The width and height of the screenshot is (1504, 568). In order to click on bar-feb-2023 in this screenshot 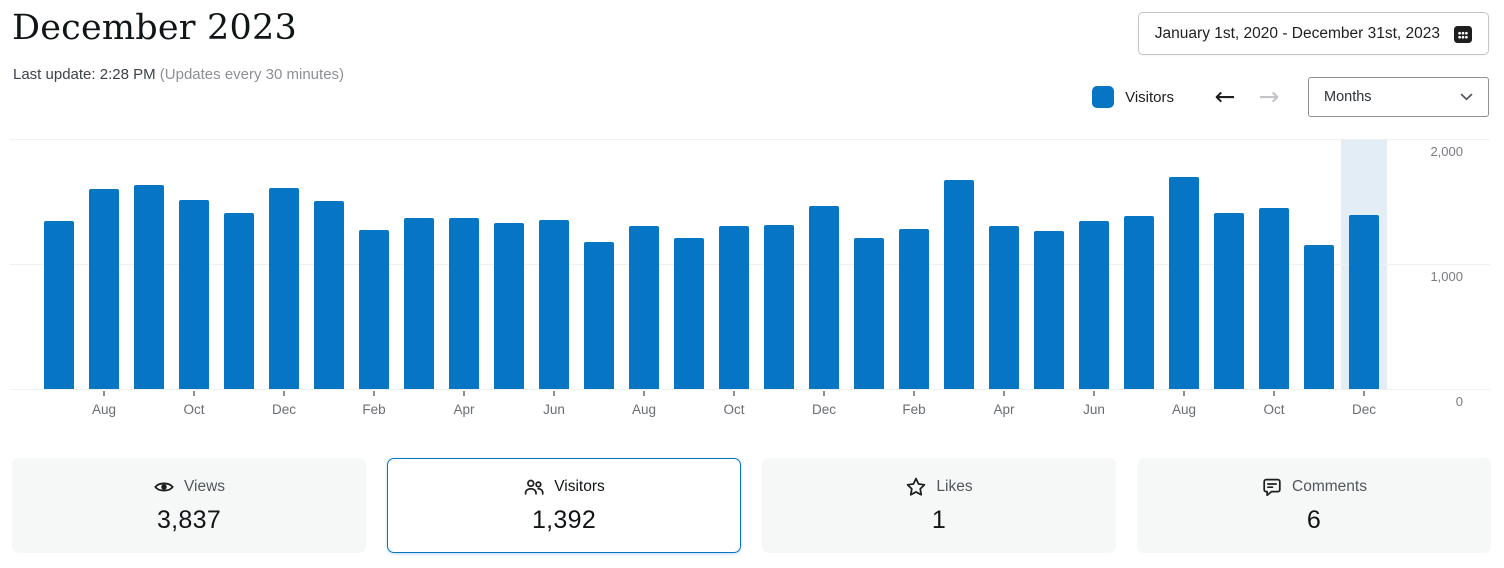, I will do `click(914, 309)`.